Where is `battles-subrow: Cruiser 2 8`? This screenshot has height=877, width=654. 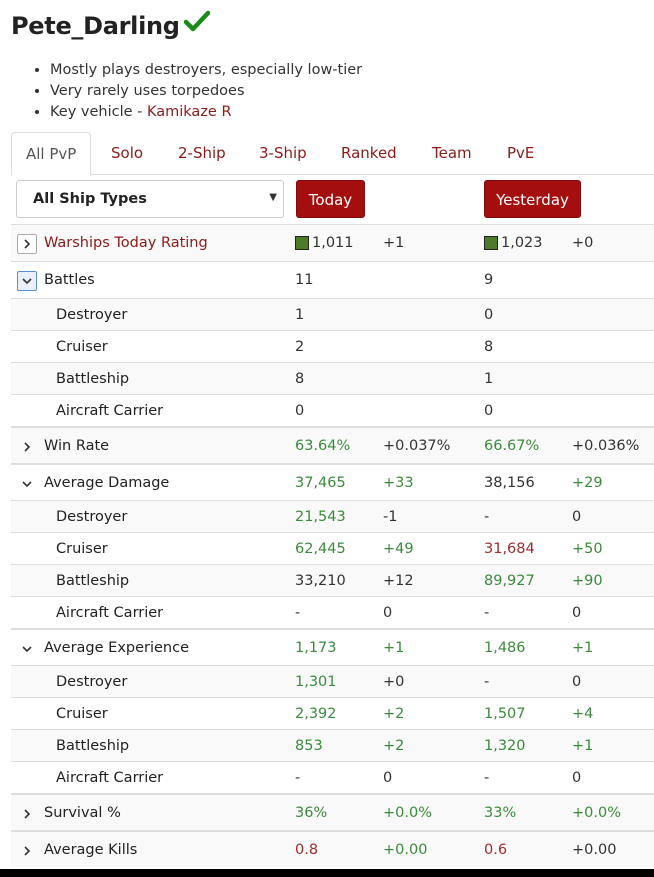
battles-subrow: Cruiser 2 8 is located at coordinates (332, 346).